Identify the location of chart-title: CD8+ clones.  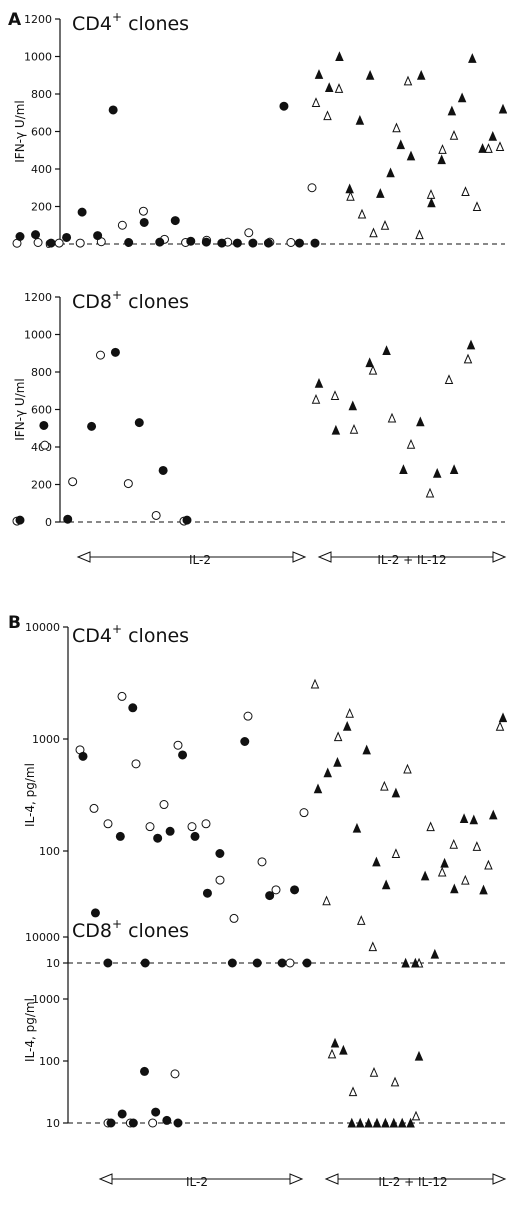
(130, 929).